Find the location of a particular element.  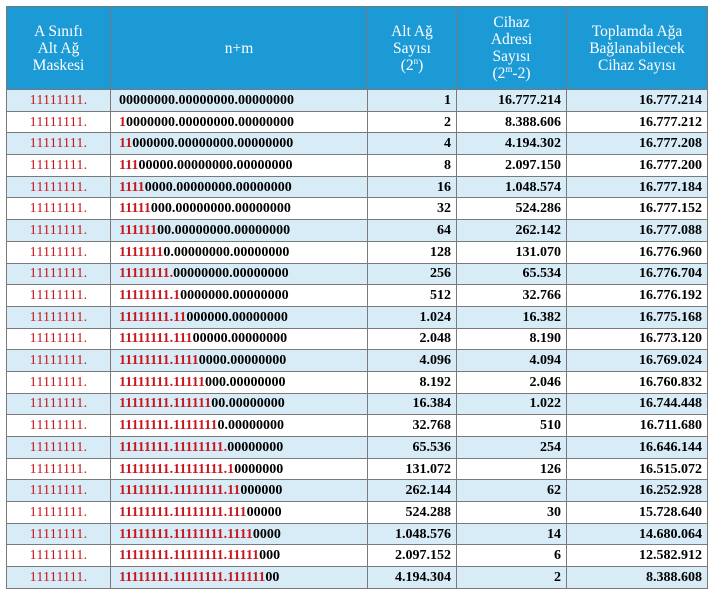

total-hosts-cell: 16.760.832 is located at coordinates (637, 382).